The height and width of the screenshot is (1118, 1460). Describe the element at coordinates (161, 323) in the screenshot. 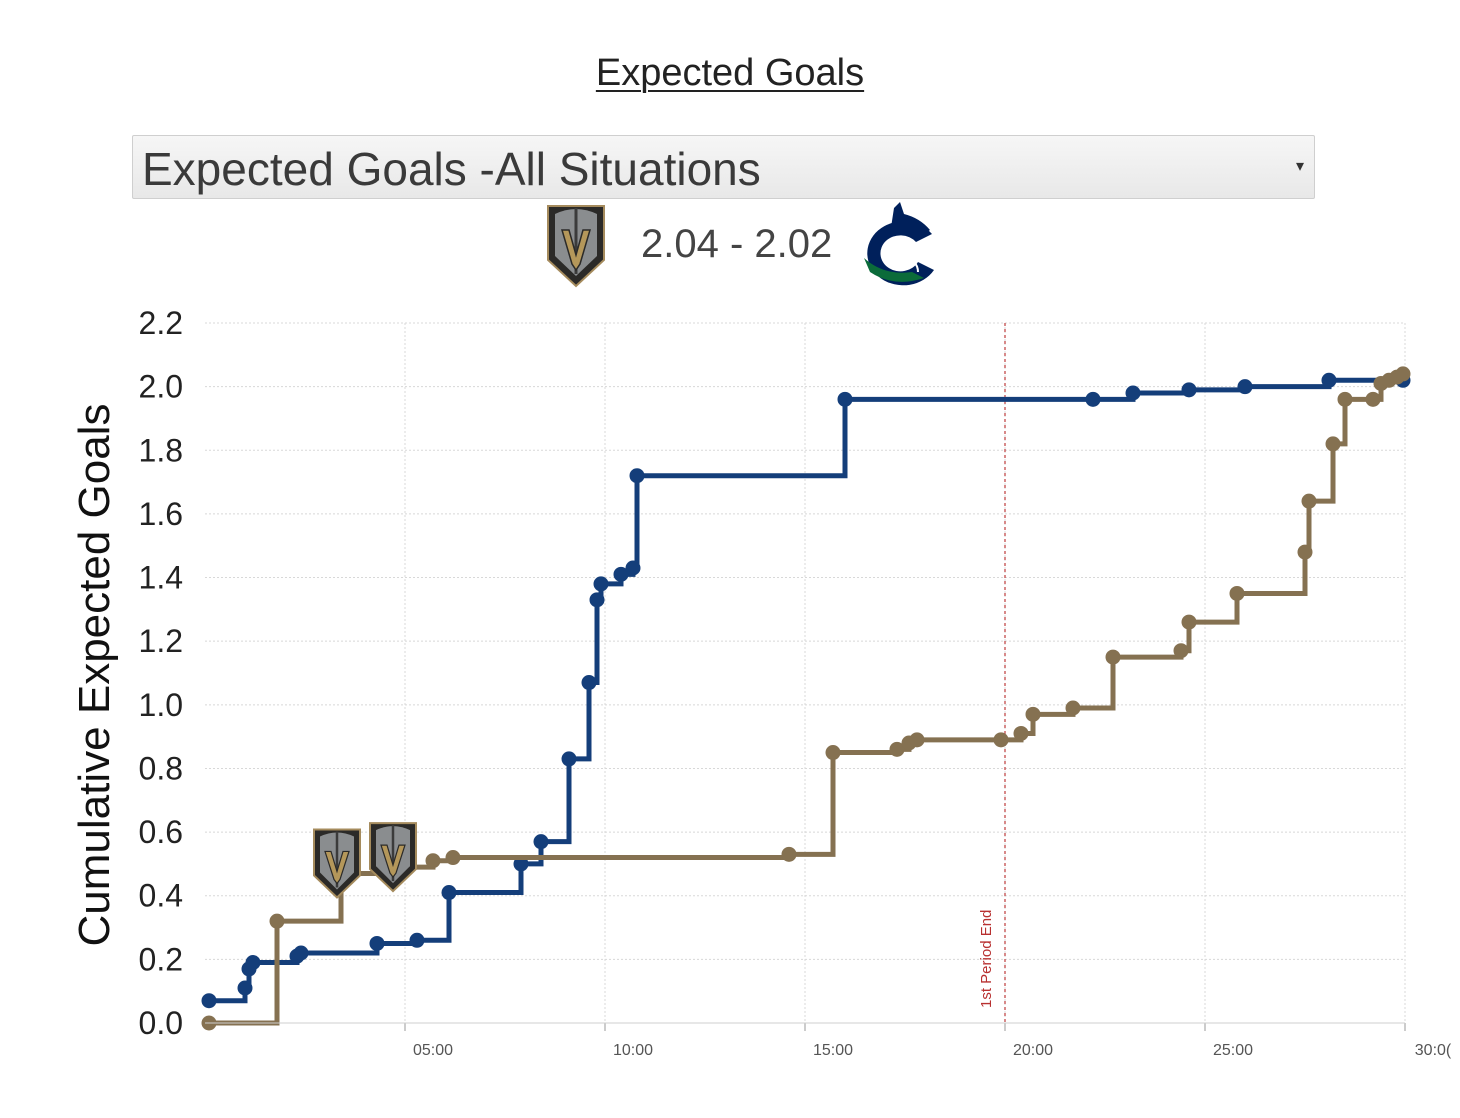

I see `y-tick-label: 2.2` at that location.